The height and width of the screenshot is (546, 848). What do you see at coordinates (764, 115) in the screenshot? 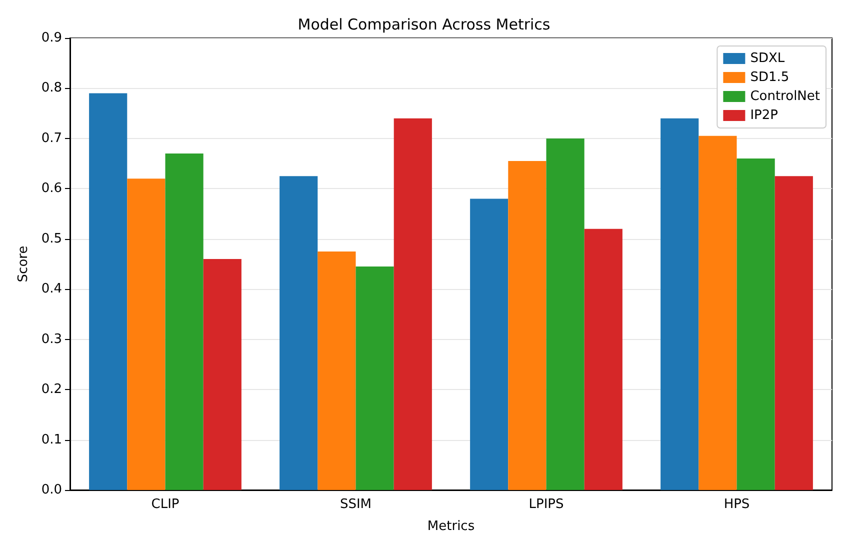
I see `legend-label: IP2P` at bounding box center [764, 115].